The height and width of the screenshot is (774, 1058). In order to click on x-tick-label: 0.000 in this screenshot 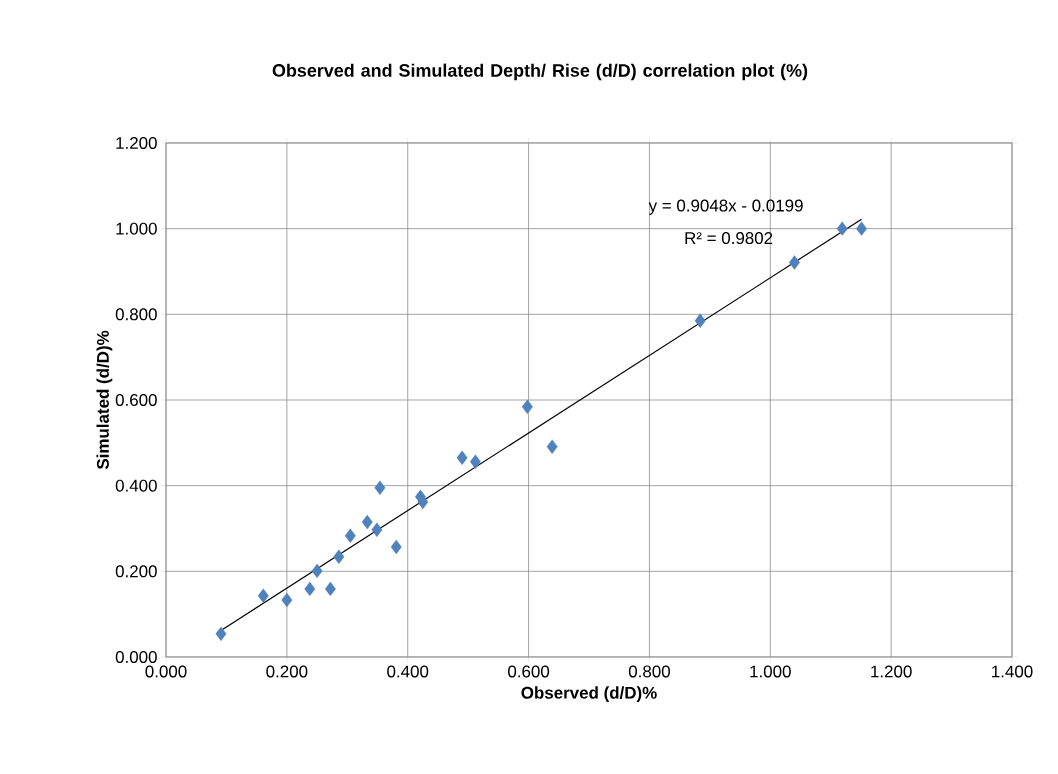, I will do `click(166, 671)`.